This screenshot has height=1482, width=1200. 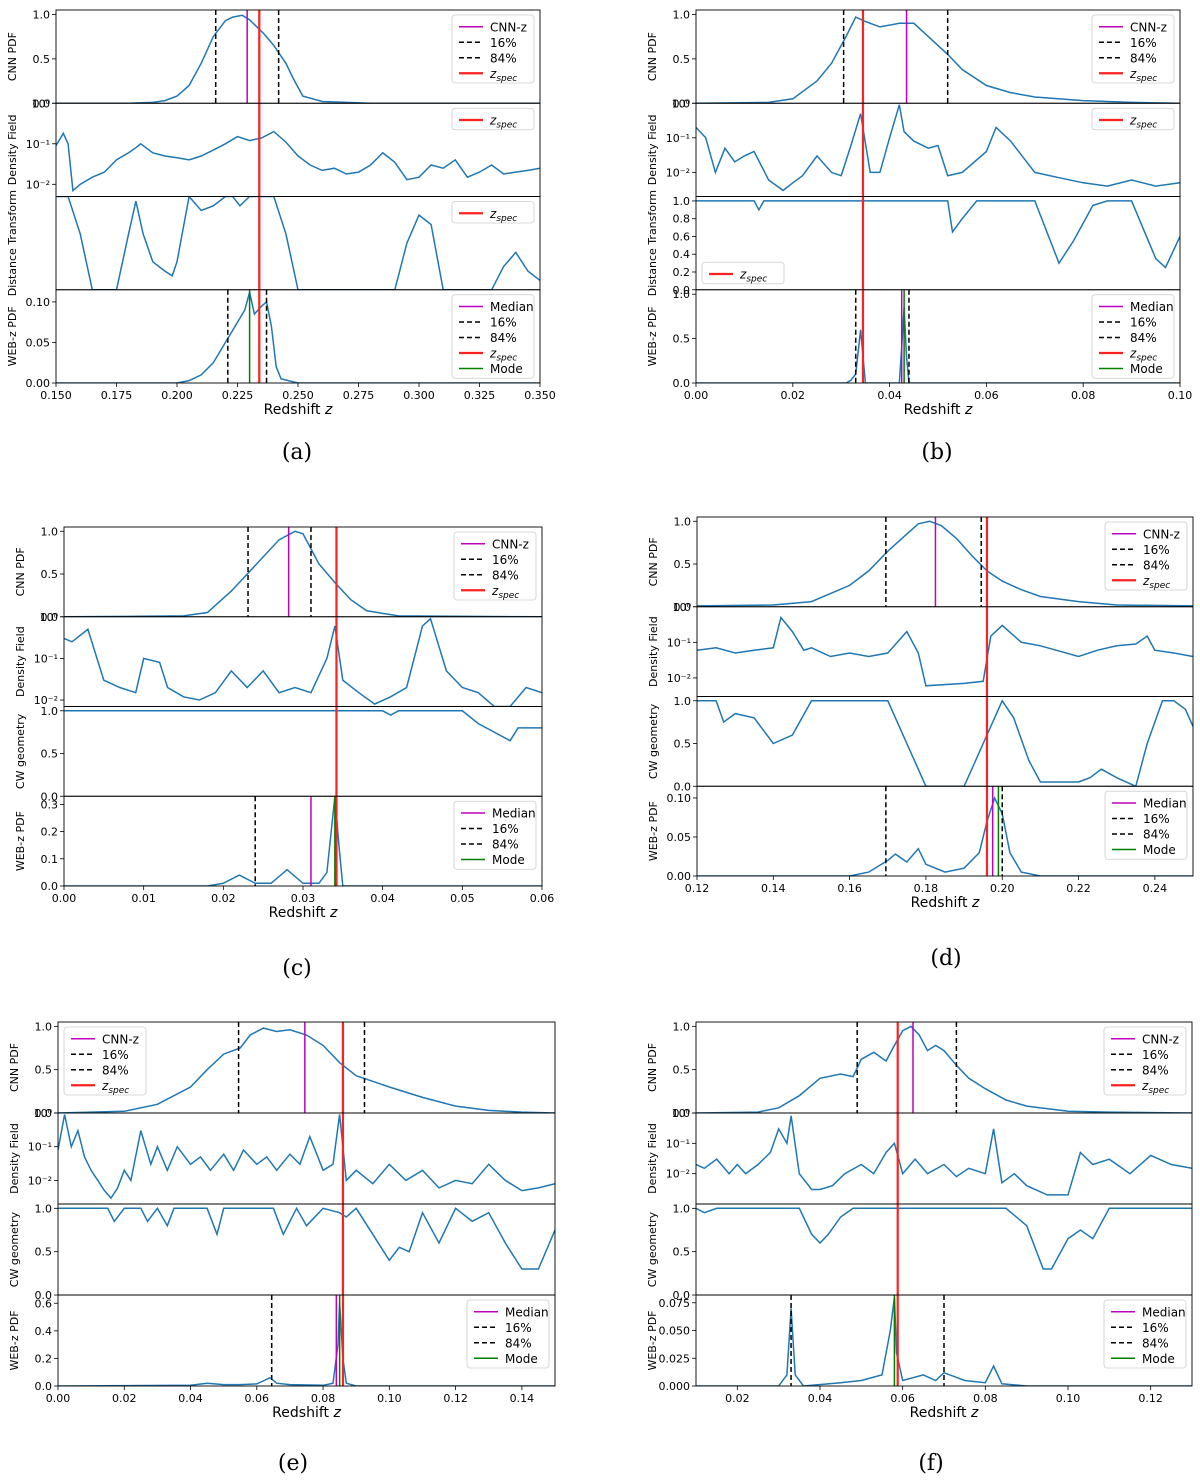 I want to click on x-tick-label: 0.275, so click(x=359, y=395).